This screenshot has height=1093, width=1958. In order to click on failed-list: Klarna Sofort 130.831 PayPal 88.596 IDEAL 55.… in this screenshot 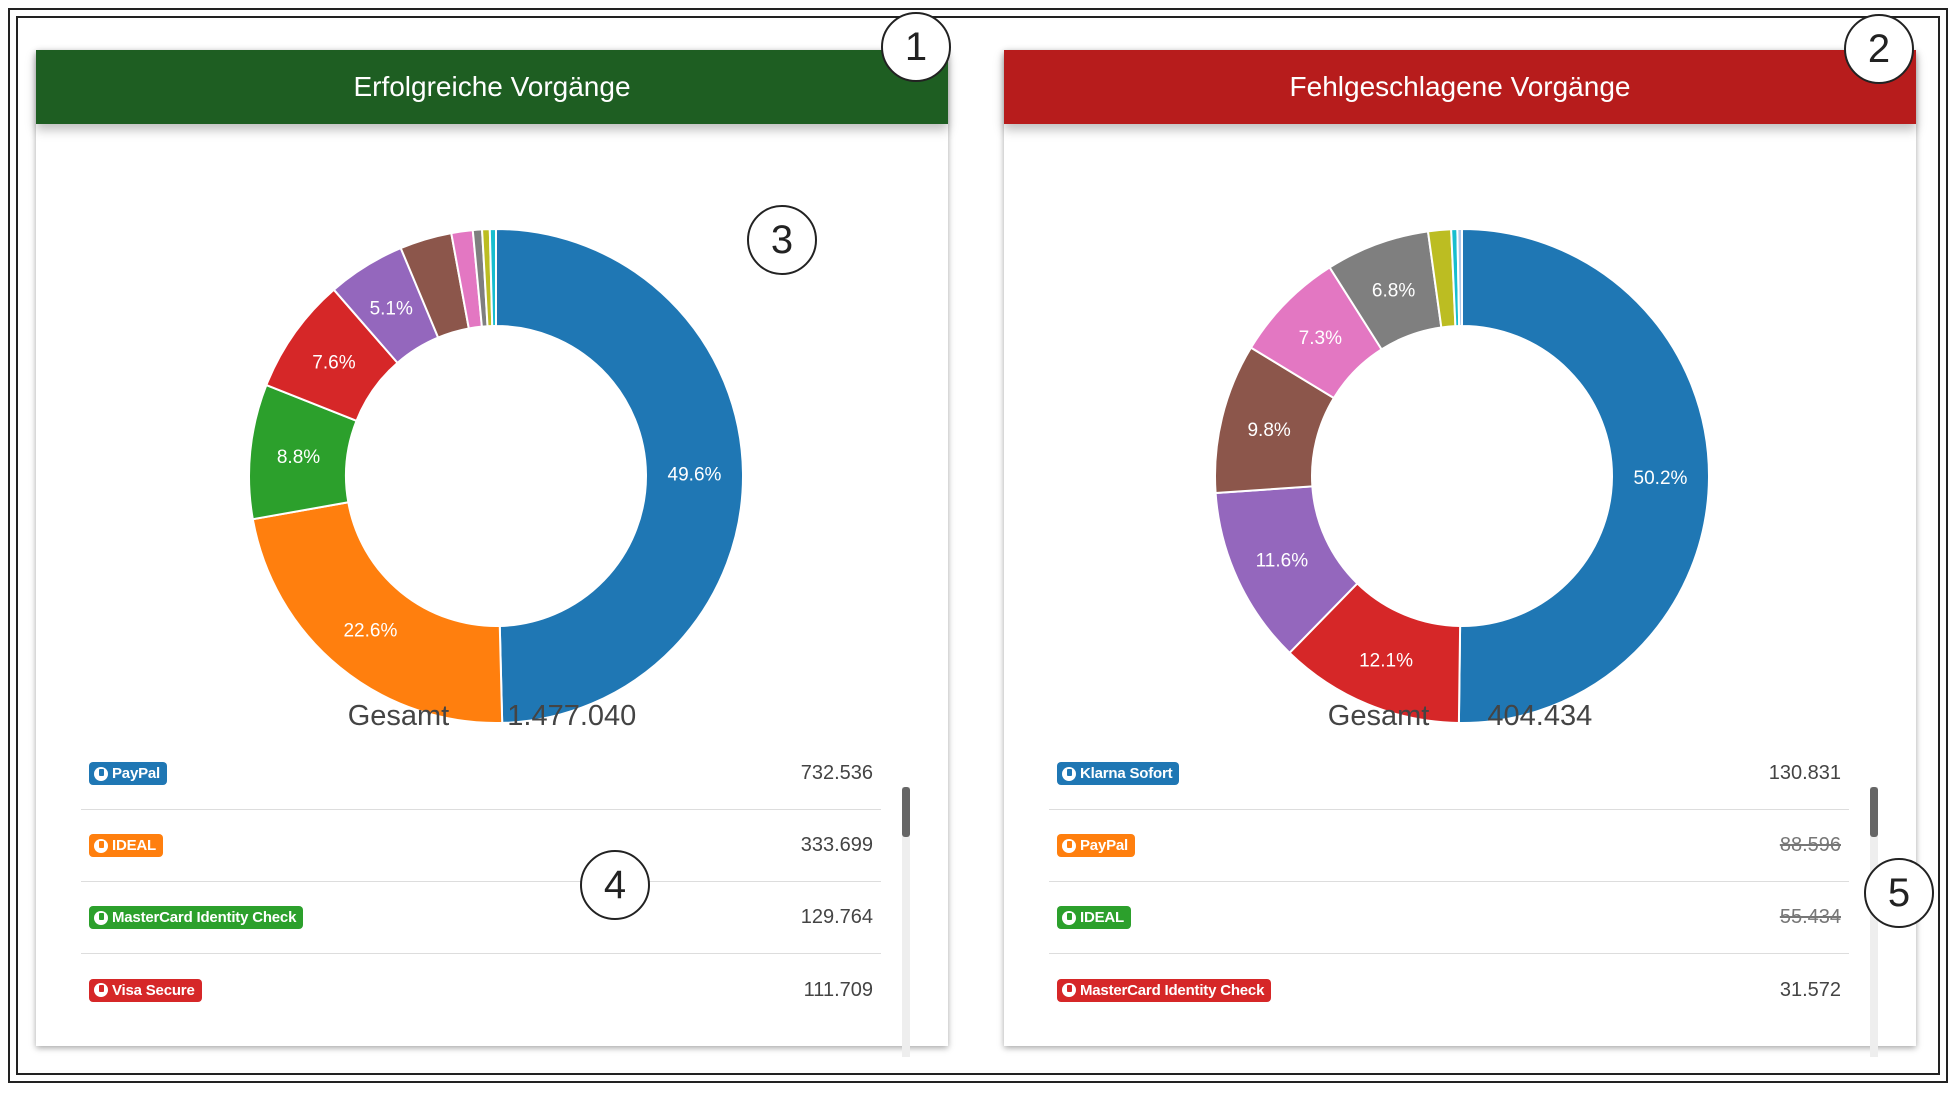, I will do `click(1449, 880)`.